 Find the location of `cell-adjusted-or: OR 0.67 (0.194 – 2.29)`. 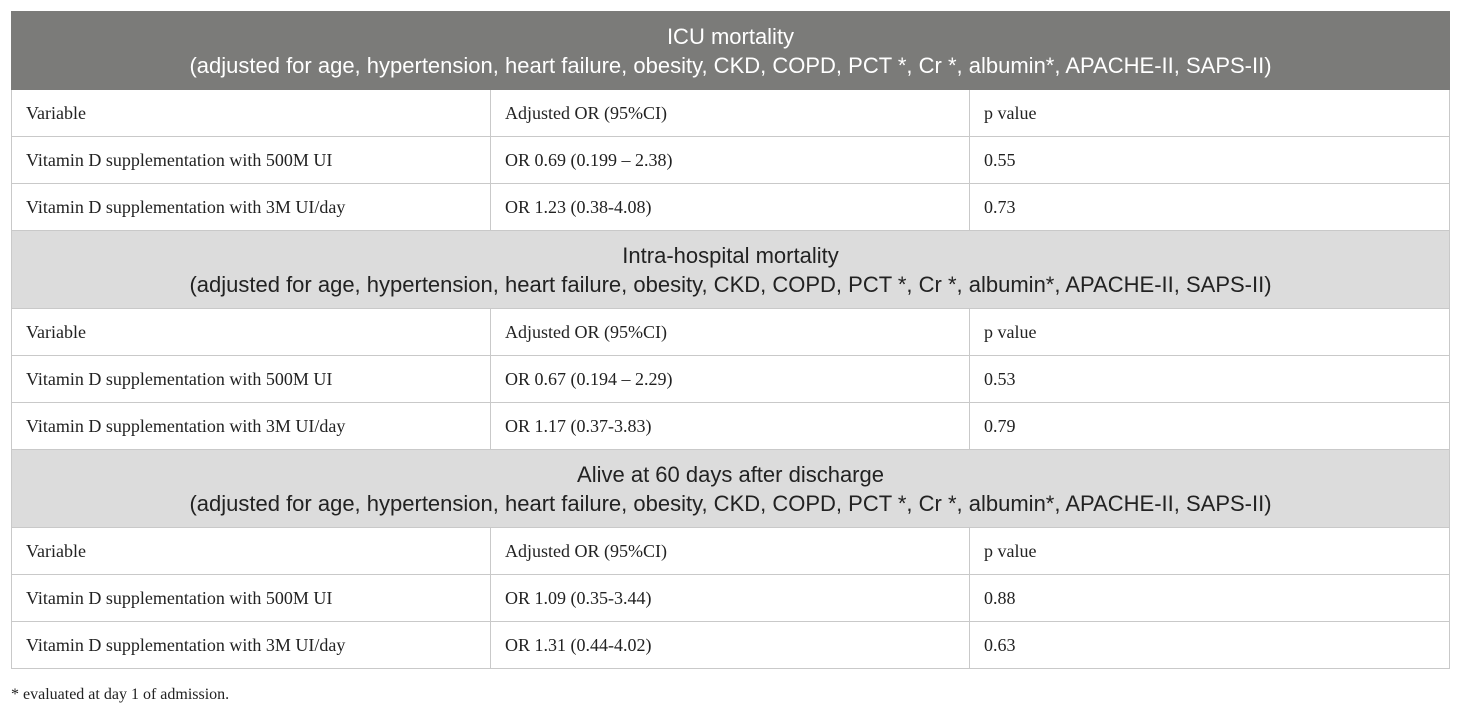

cell-adjusted-or: OR 0.67 (0.194 – 2.29) is located at coordinates (730, 379).